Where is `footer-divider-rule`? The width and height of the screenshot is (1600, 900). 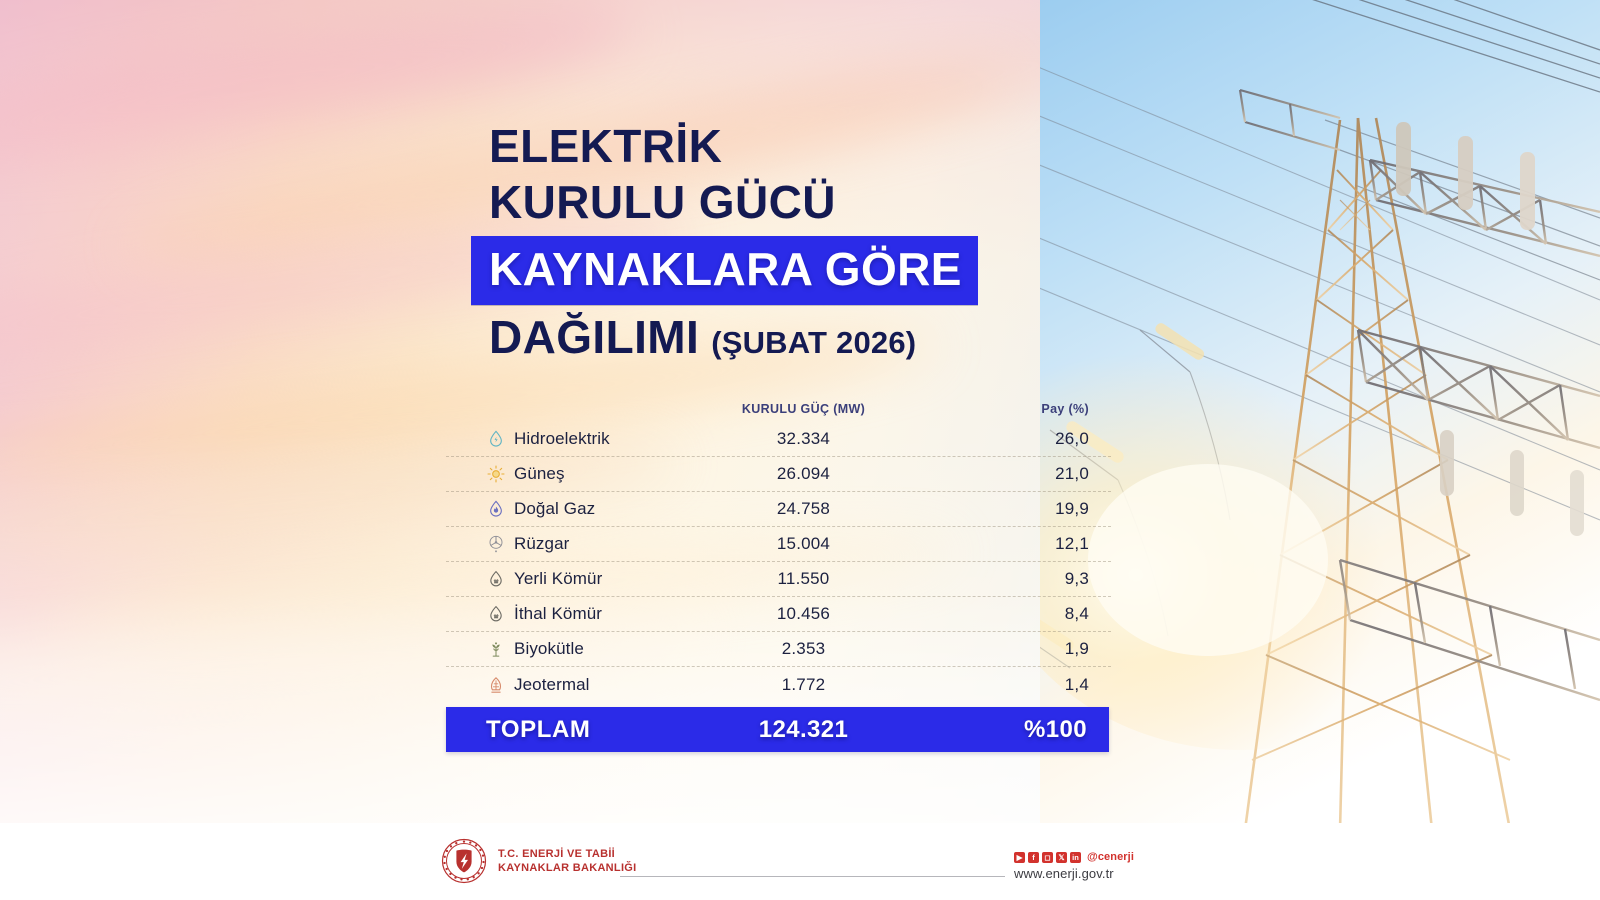
footer-divider-rule is located at coordinates (812, 876).